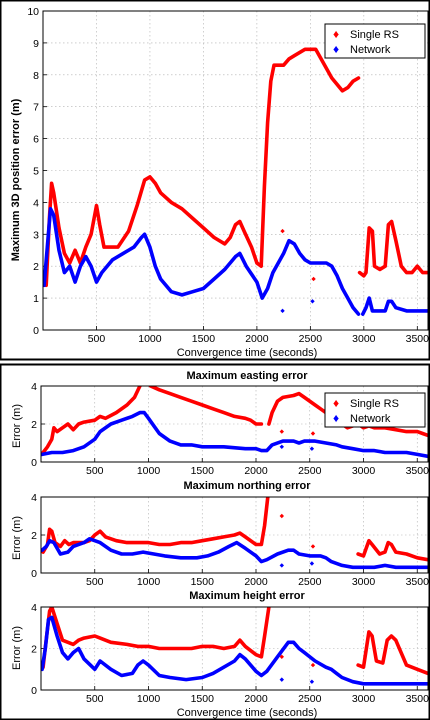 This screenshot has width=430, height=720. What do you see at coordinates (247, 713) in the screenshot?
I see `x-axis-label: Convergence time (seconds)` at bounding box center [247, 713].